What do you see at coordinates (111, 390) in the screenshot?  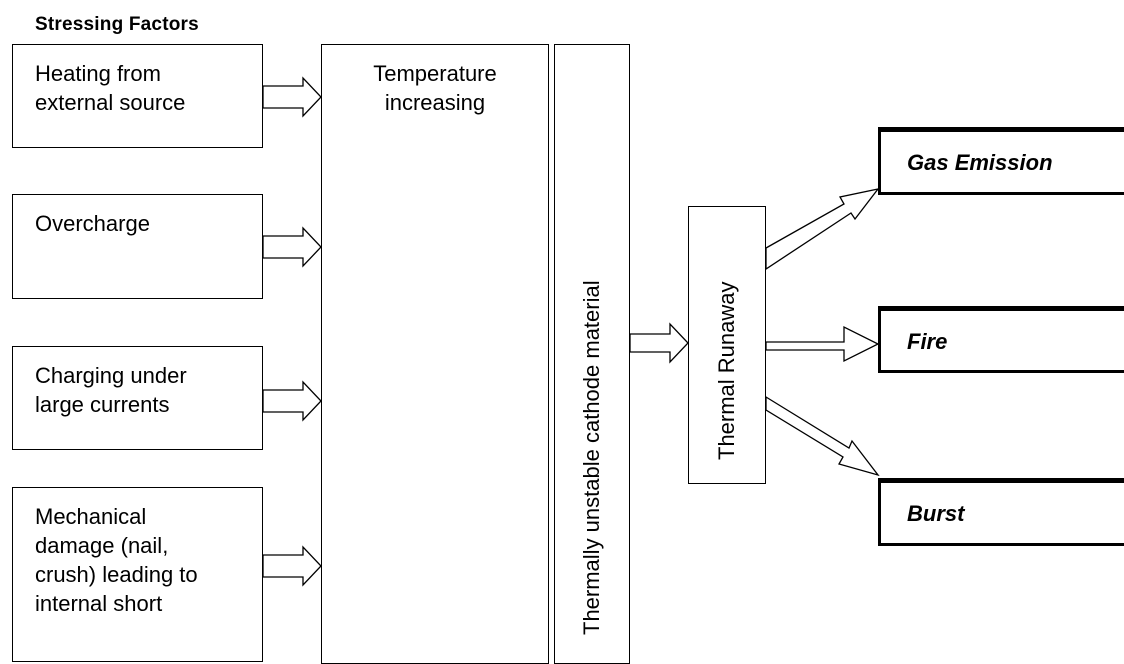 I see `factor-label-large-currents: Charging under large currents` at bounding box center [111, 390].